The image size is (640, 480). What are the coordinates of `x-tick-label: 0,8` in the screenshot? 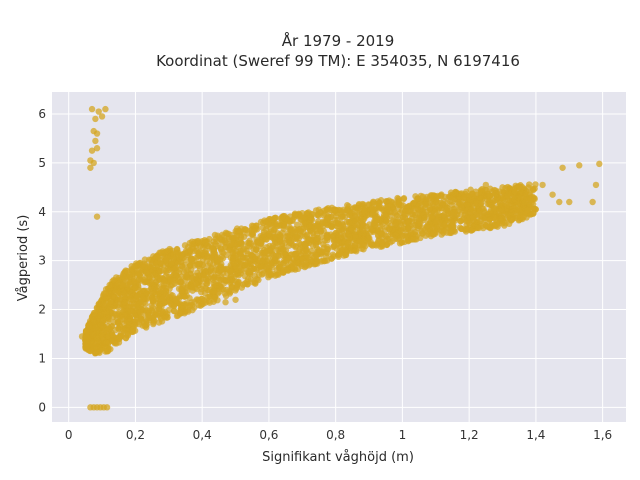 It's located at (335, 435).